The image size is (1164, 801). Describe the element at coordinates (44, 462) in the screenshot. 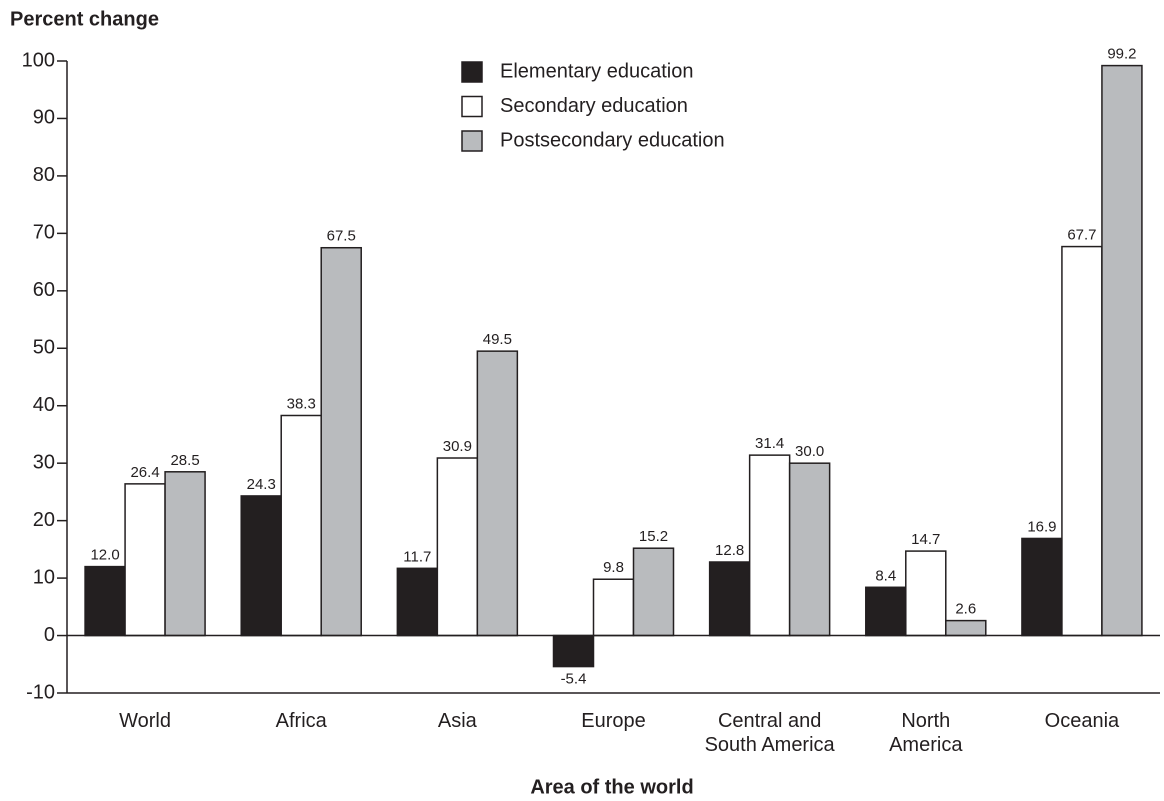

I see `y-tick-label: 30` at that location.